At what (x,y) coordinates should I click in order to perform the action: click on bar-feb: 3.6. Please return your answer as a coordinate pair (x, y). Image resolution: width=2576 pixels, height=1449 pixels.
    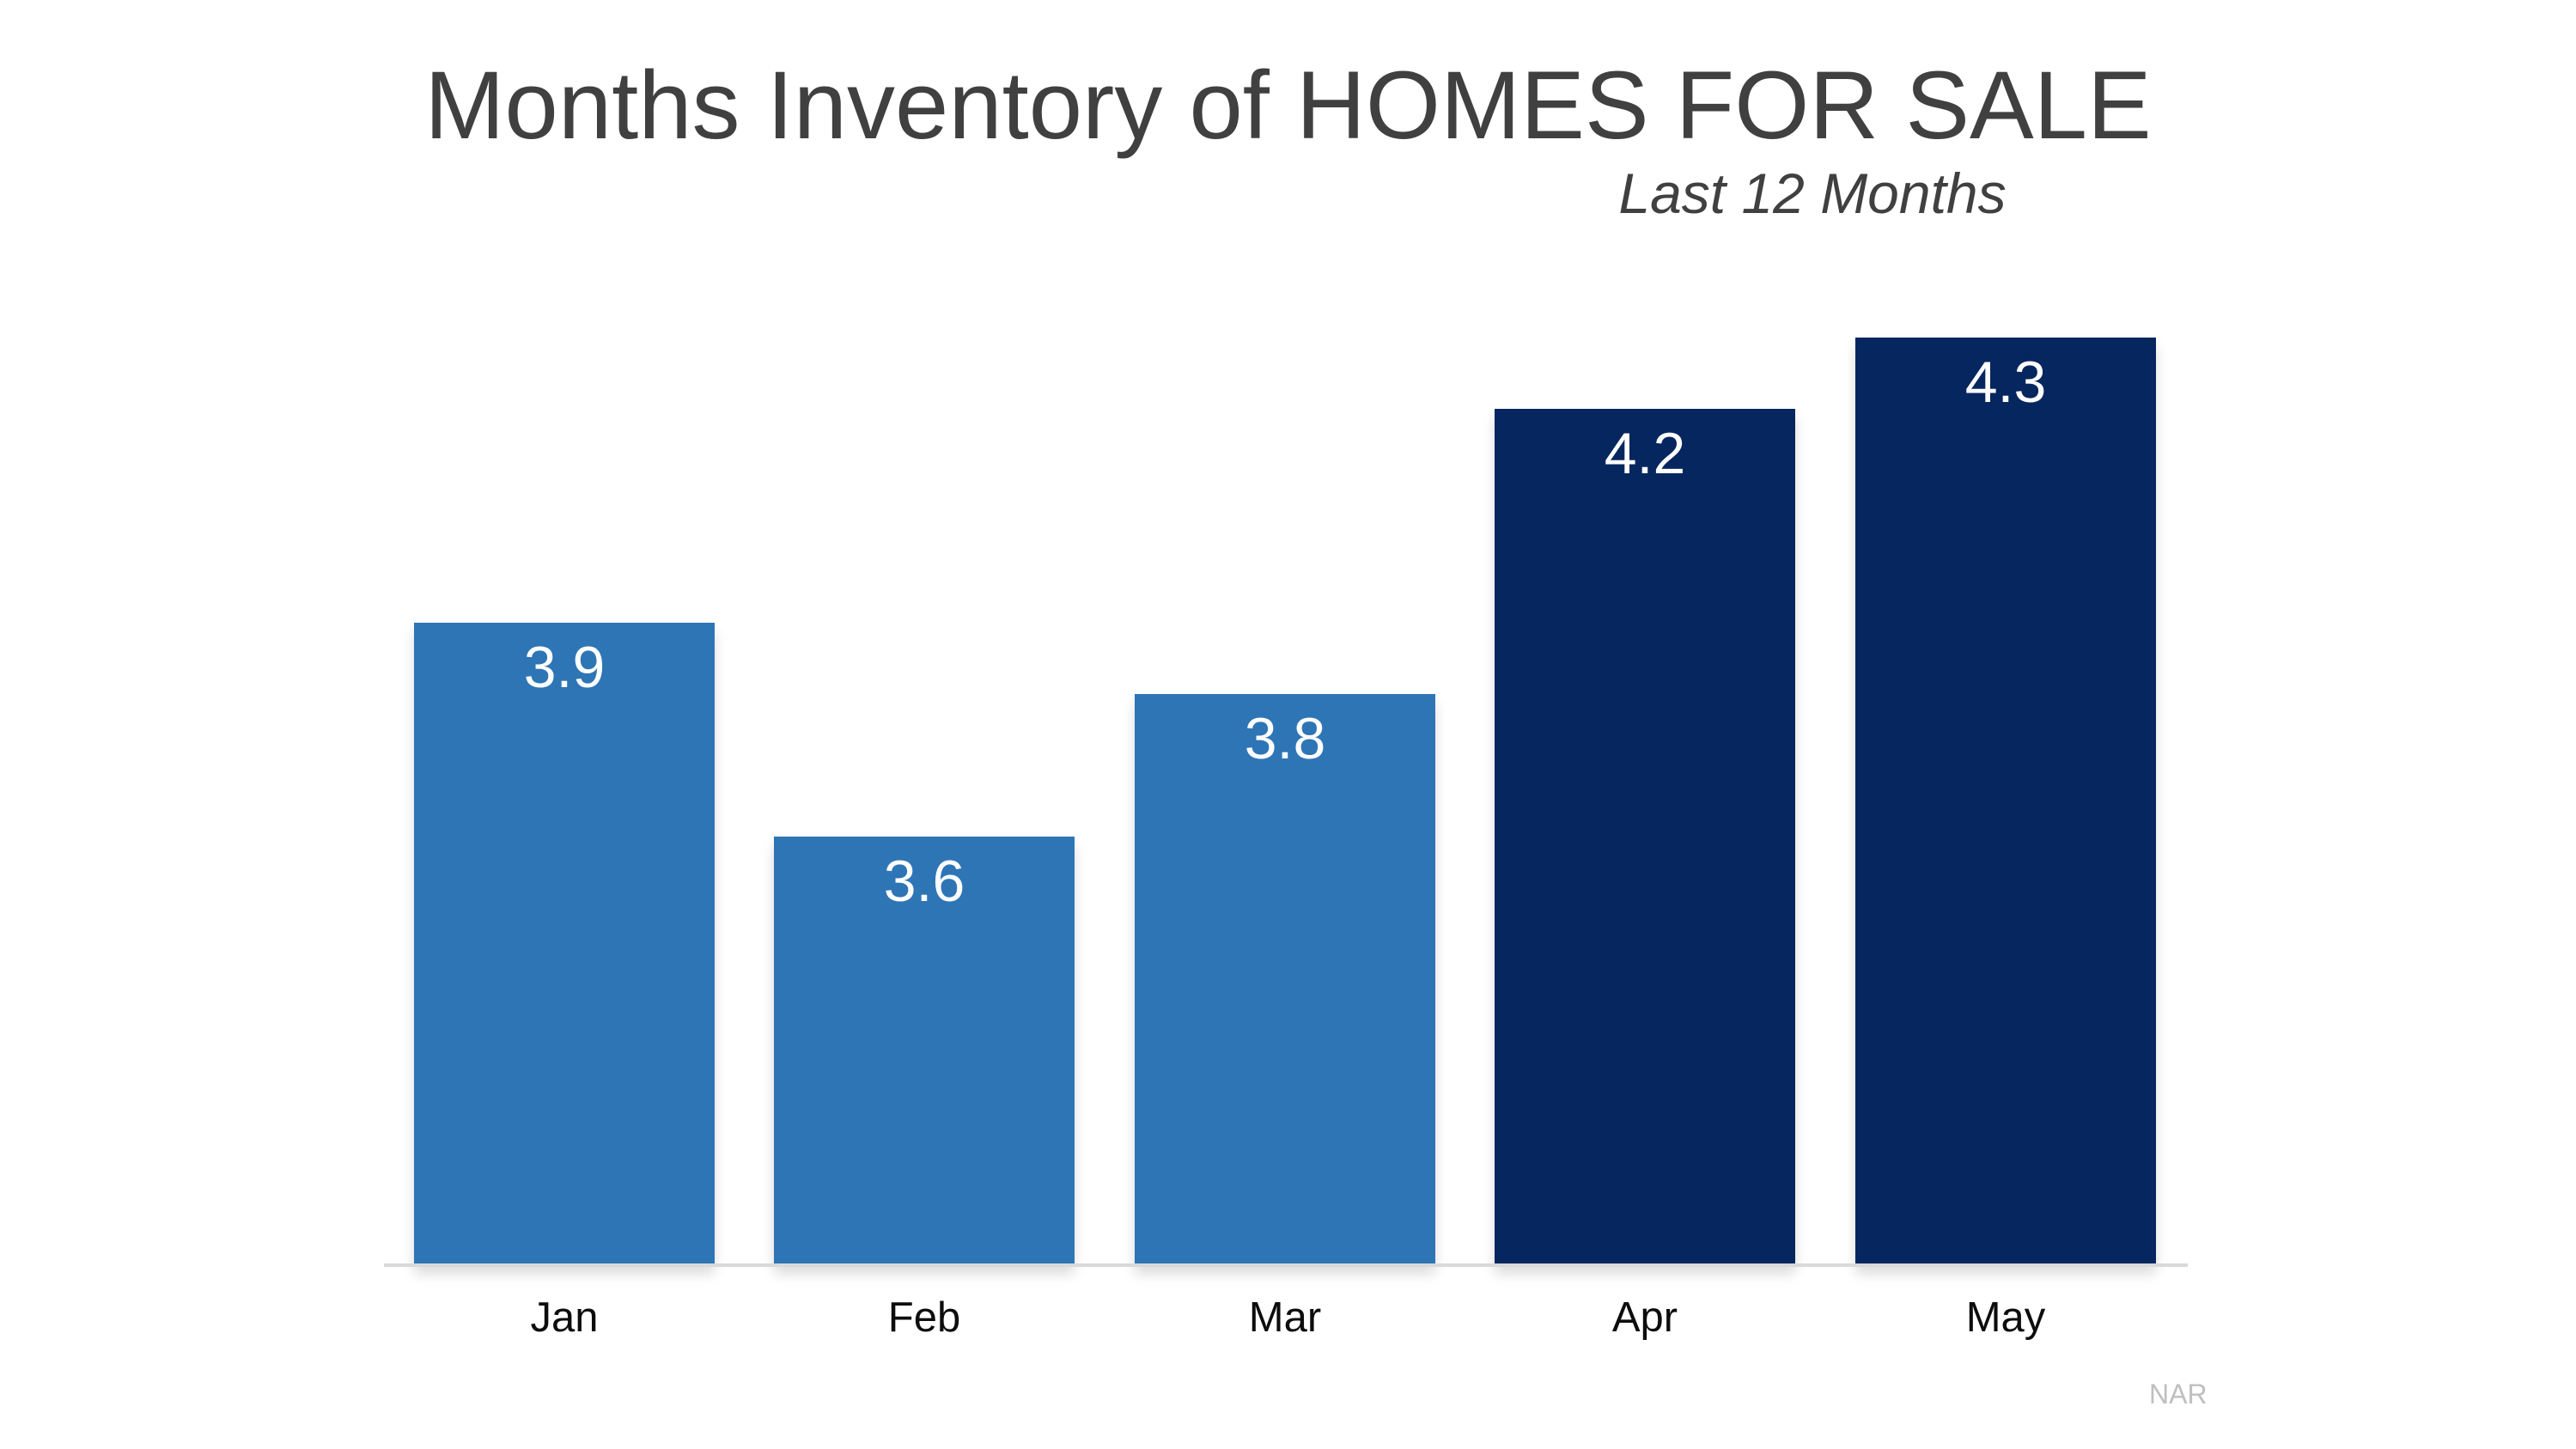
    Looking at the image, I should click on (924, 1051).